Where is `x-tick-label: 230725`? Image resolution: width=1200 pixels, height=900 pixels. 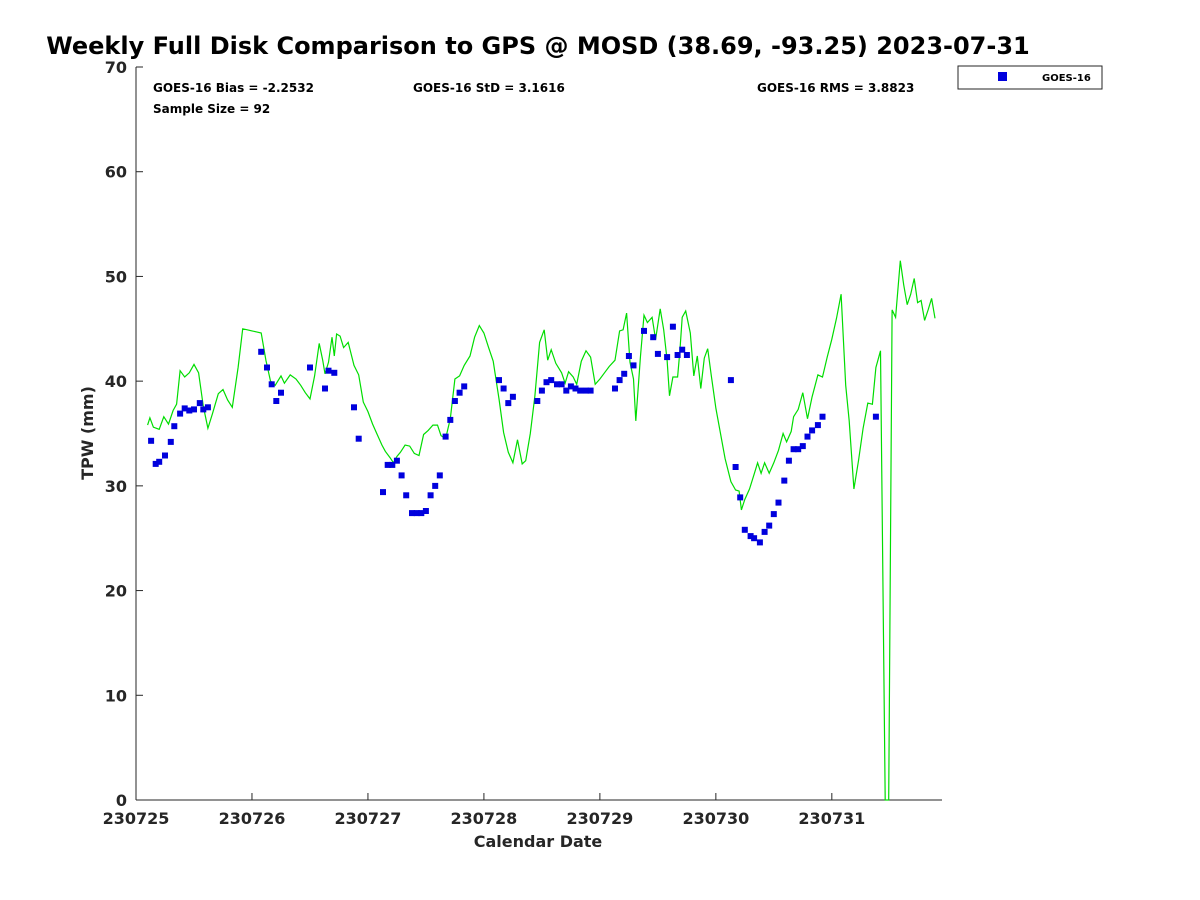
x-tick-label: 230725 is located at coordinates (136, 818).